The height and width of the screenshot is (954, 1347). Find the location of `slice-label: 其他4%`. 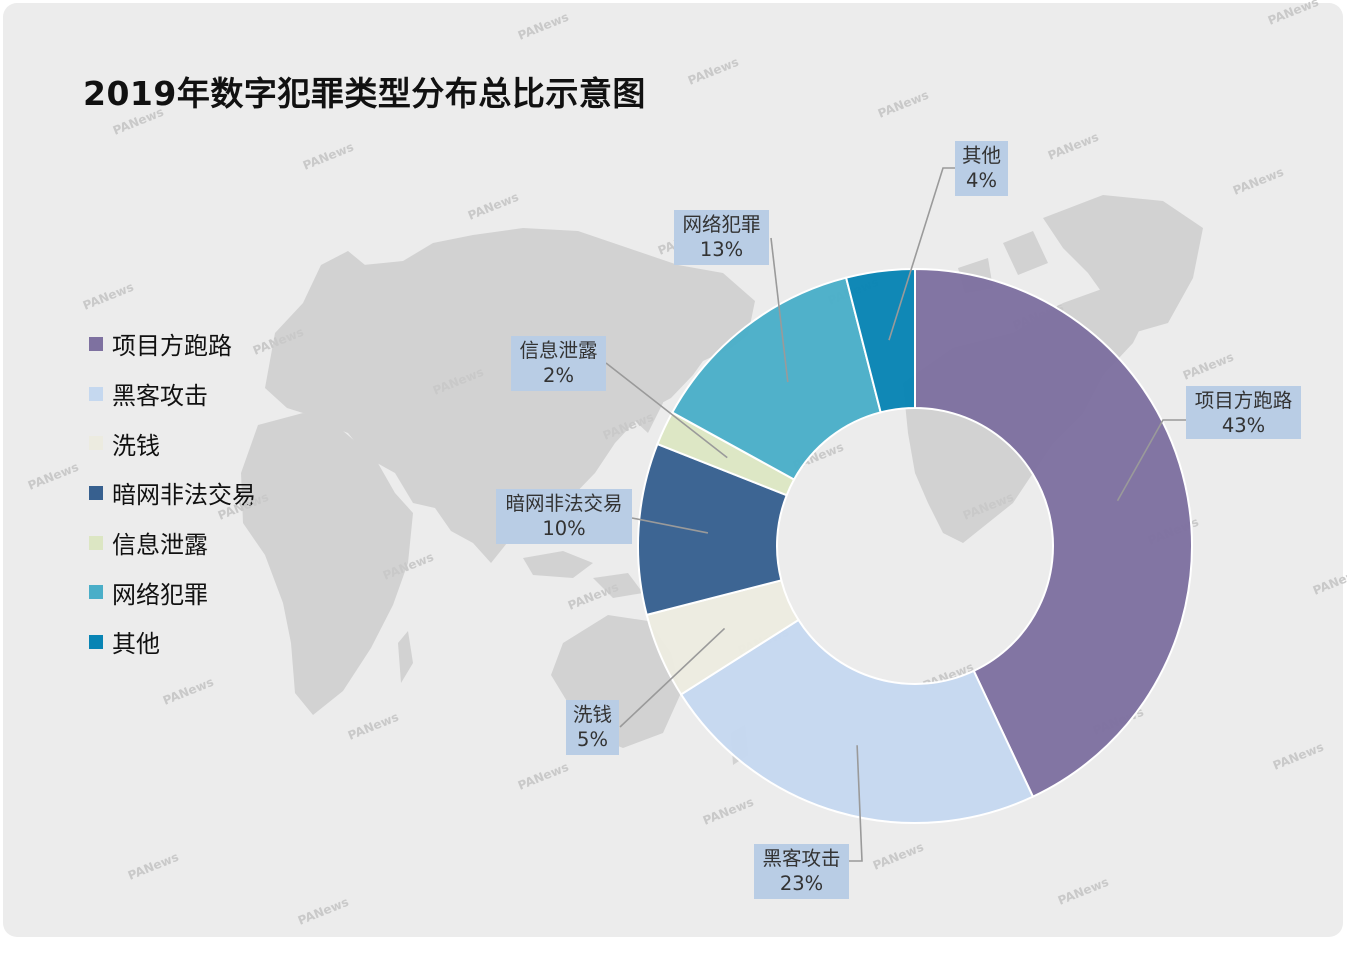

slice-label: 其他4% is located at coordinates (981, 168).